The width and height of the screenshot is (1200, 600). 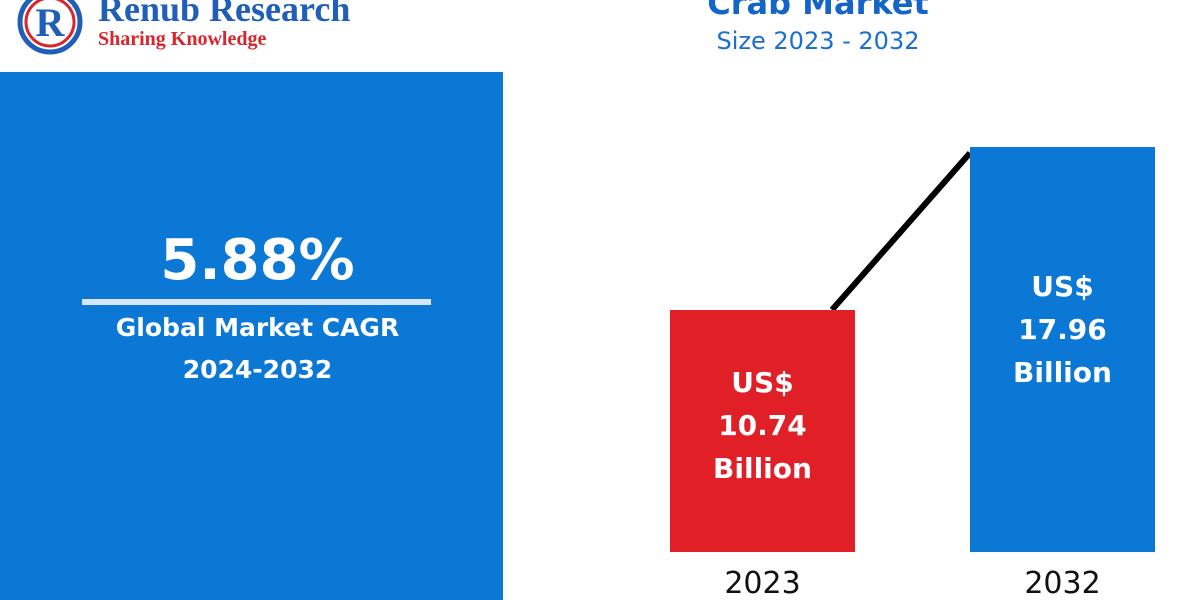 I want to click on x-tick-label: 2032, so click(x=1062, y=583).